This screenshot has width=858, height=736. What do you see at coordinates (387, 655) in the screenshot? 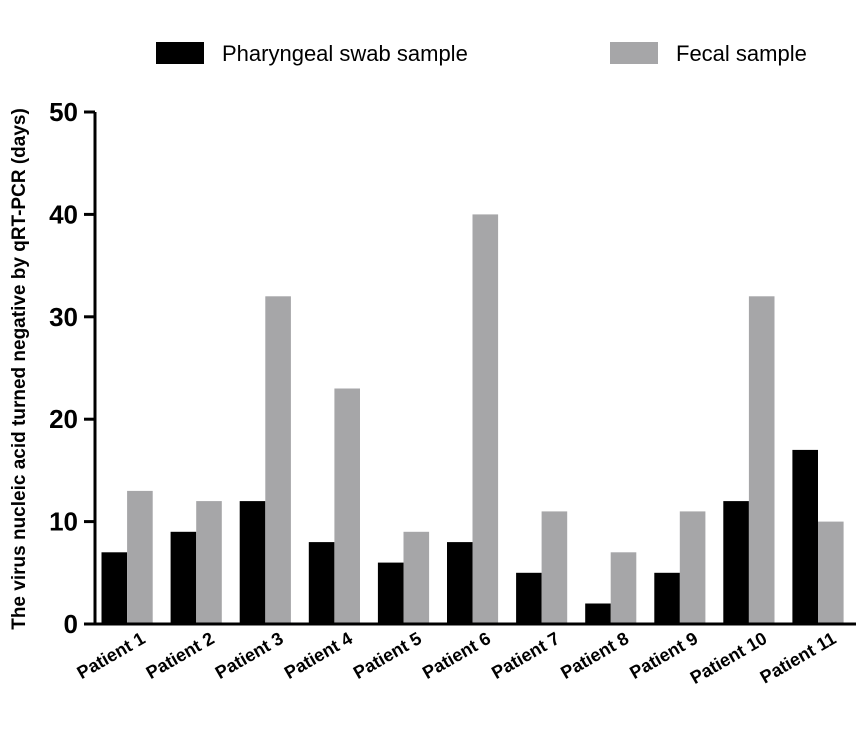
I see `x-category-label: Patient 5` at bounding box center [387, 655].